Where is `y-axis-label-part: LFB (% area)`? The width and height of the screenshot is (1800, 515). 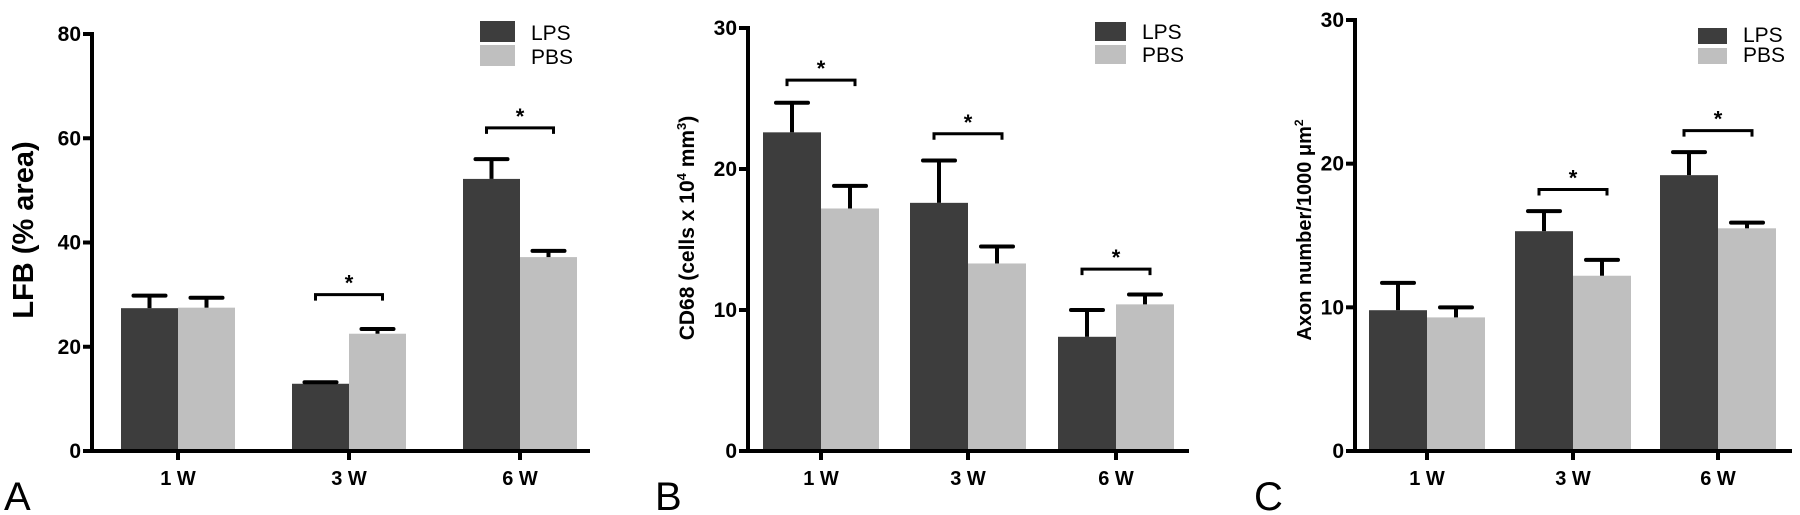
y-axis-label-part: LFB (% area) is located at coordinates (24, 229).